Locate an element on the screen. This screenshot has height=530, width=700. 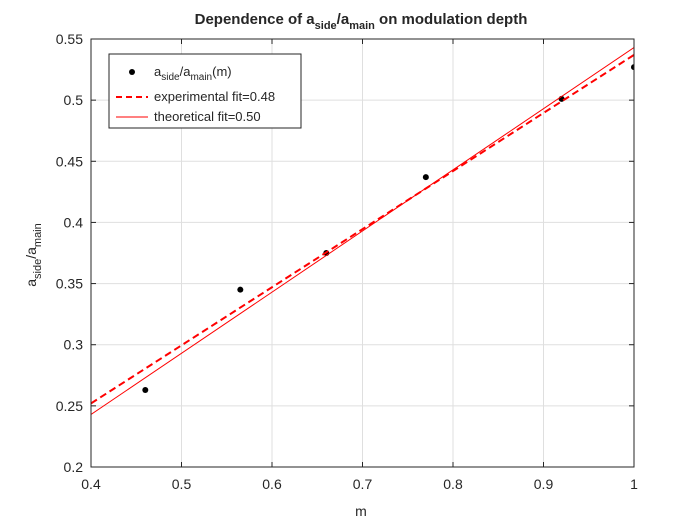
legend-label-theoretical-fit: theoretical fit=0.50 is located at coordinates (207, 116).